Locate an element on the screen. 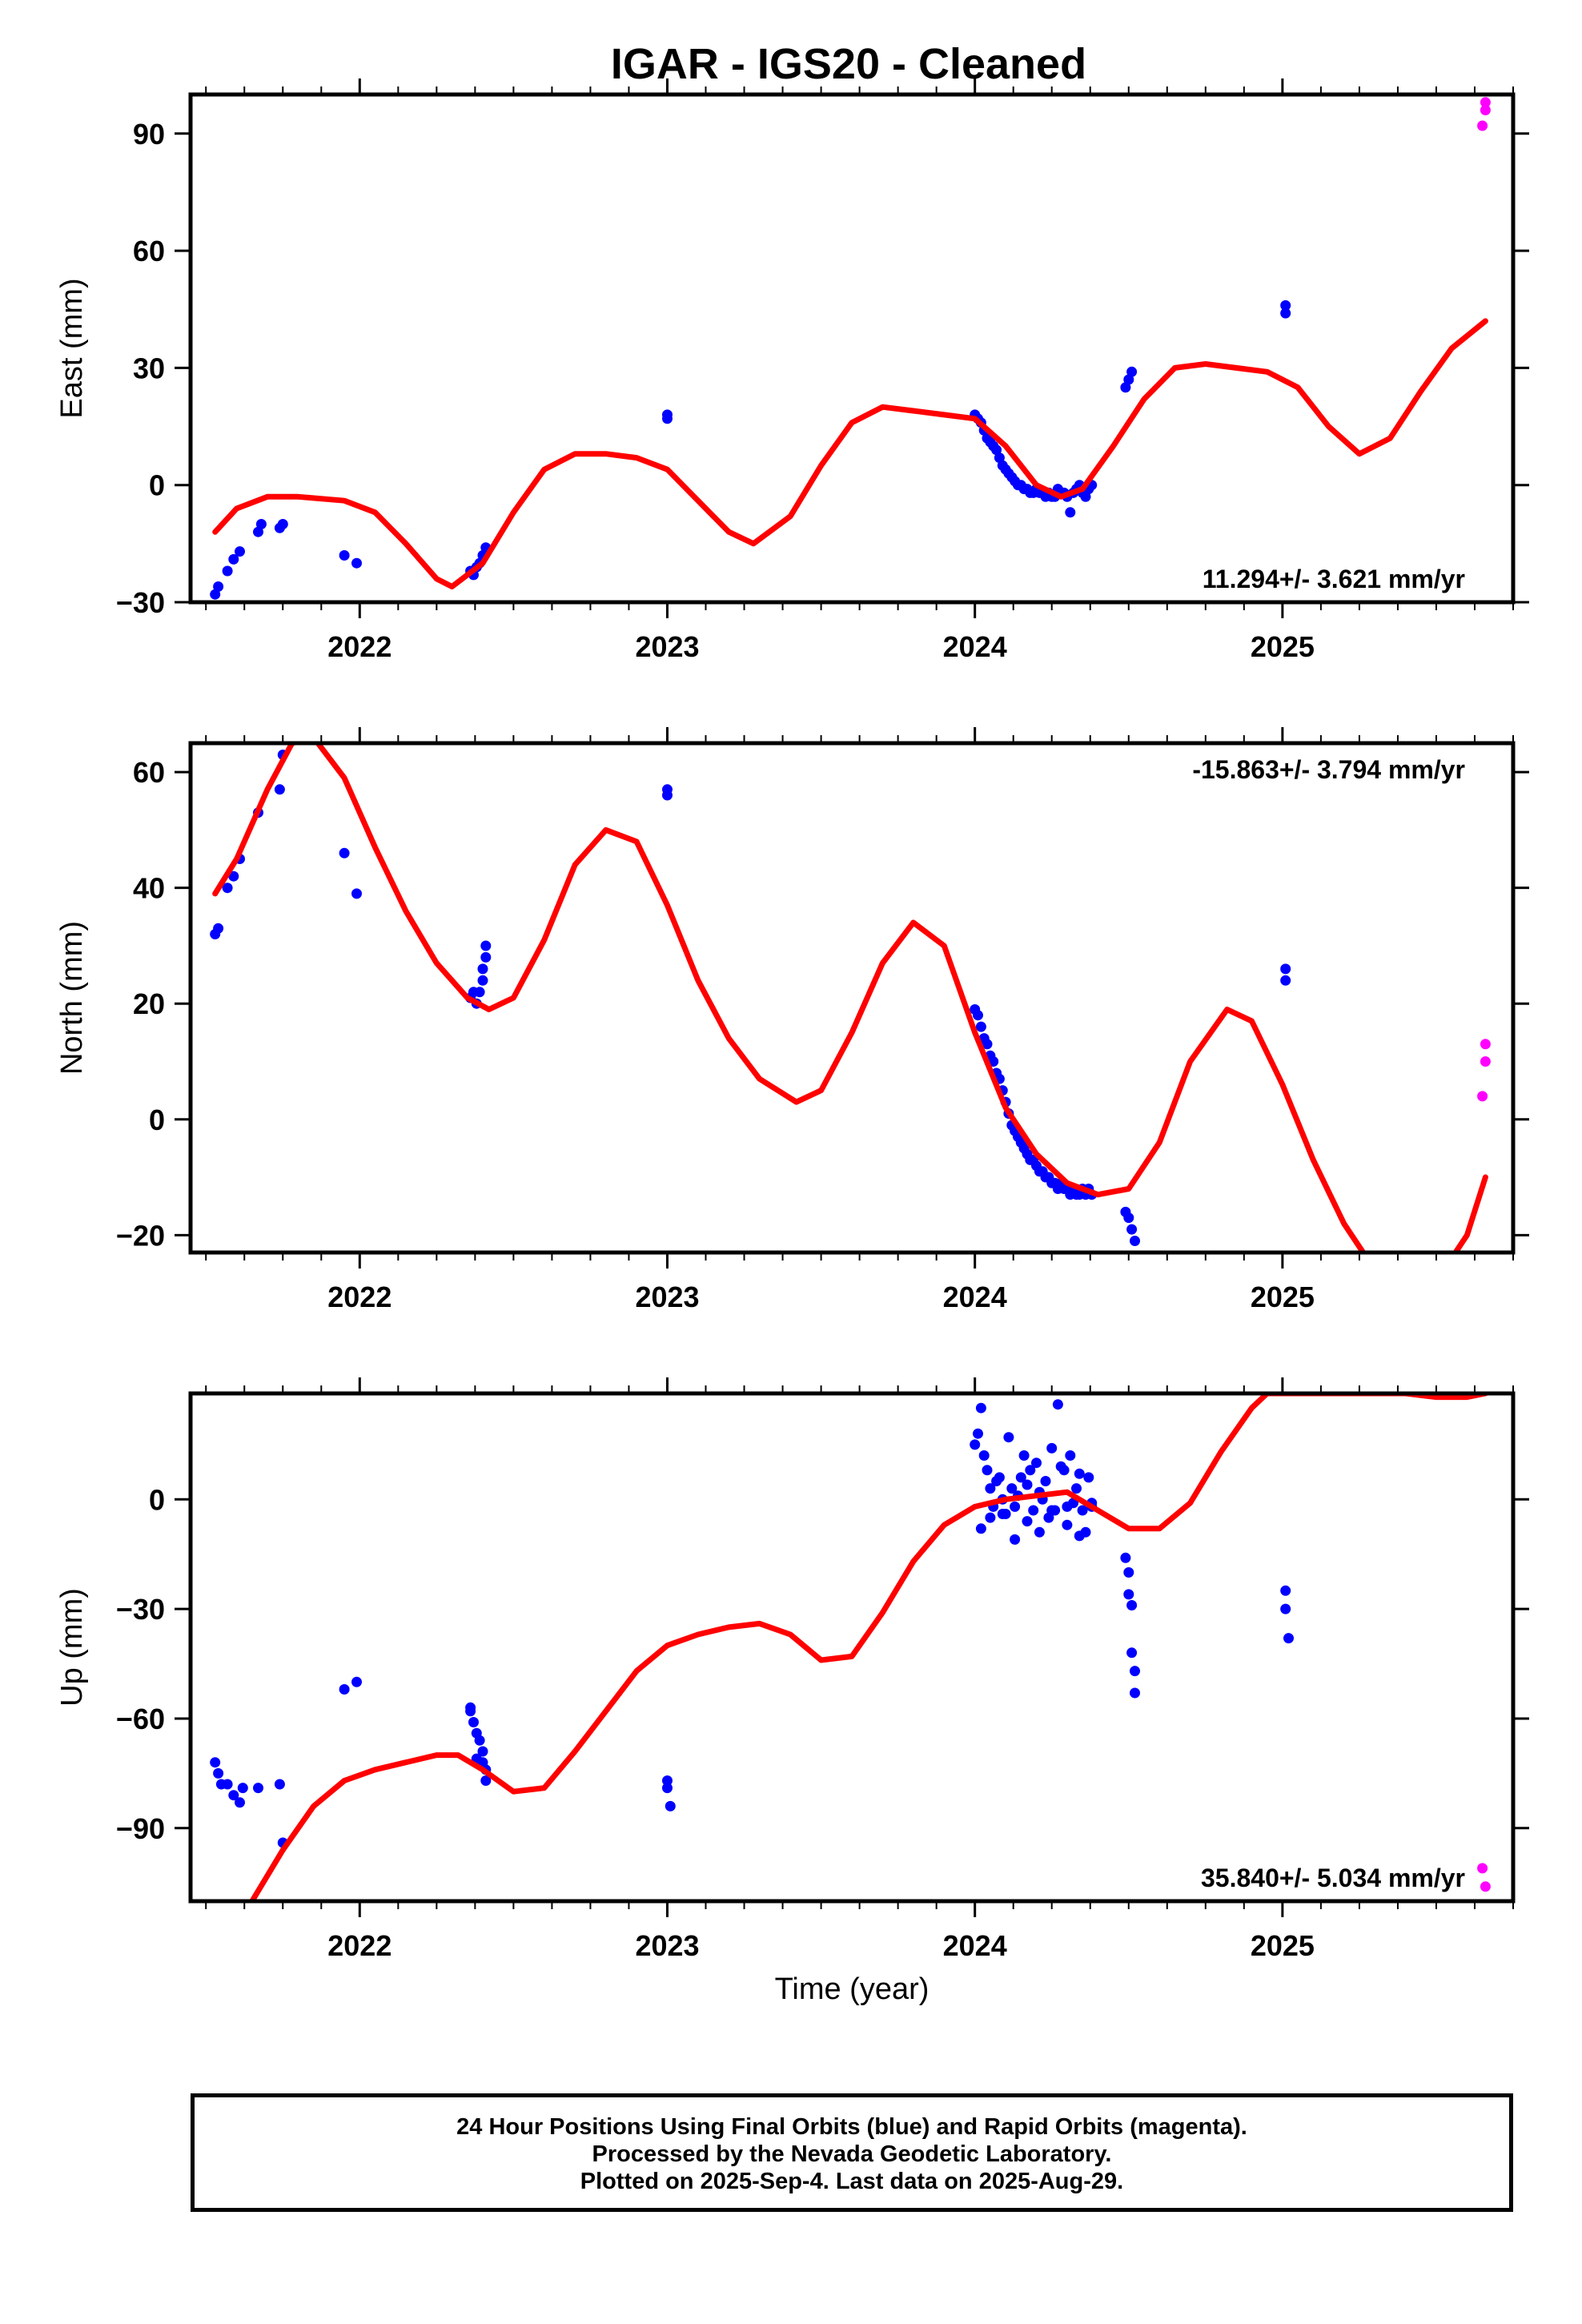  north-rate-label: -15.863+/- 3.794 mm/yr is located at coordinates (1328, 769).